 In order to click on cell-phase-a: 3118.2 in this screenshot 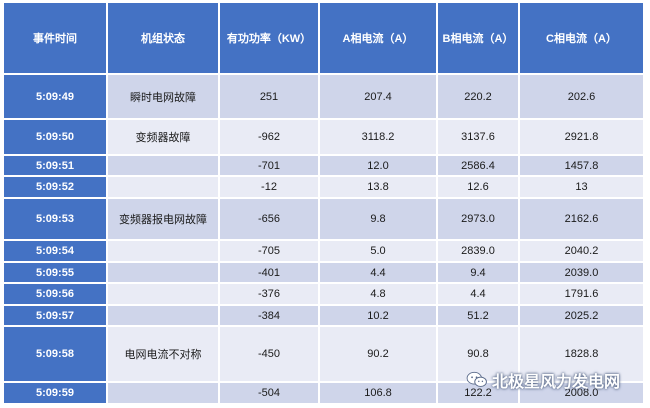, I will do `click(378, 137)`.